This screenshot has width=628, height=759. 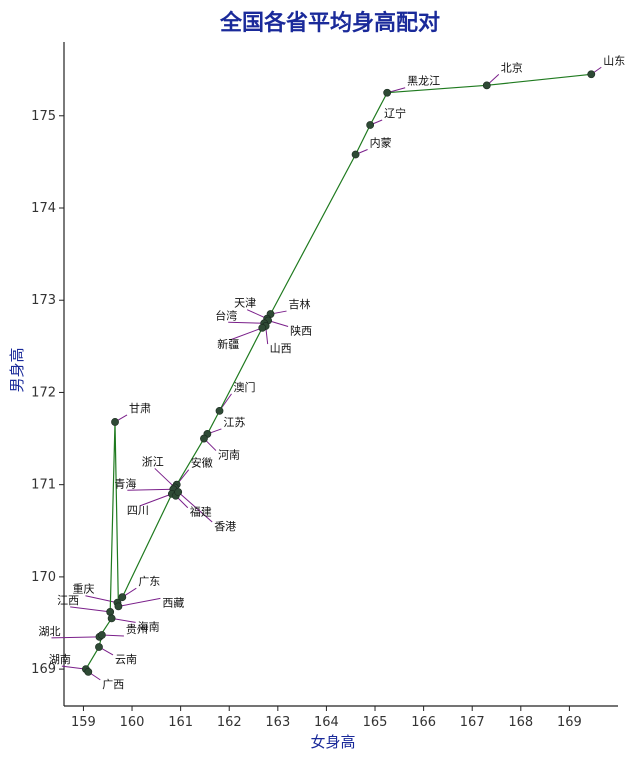 What do you see at coordinates (569, 722) in the screenshot?
I see `x-tick-label: 169` at bounding box center [569, 722].